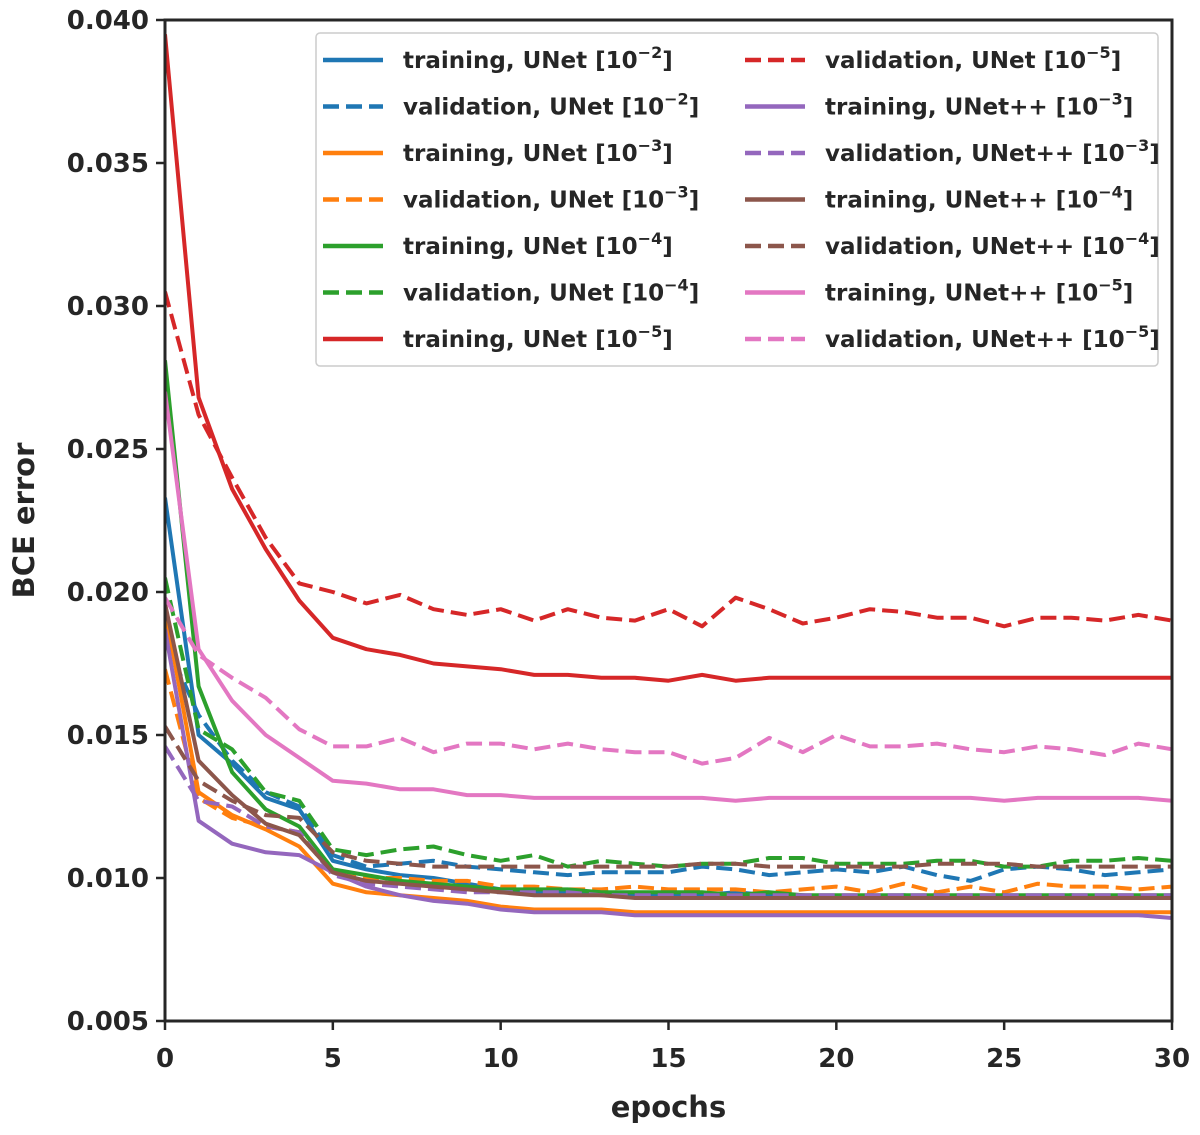 Image resolution: width=1200 pixels, height=1135 pixels. What do you see at coordinates (501, 1059) in the screenshot?
I see `x-tick-label: 10` at bounding box center [501, 1059].